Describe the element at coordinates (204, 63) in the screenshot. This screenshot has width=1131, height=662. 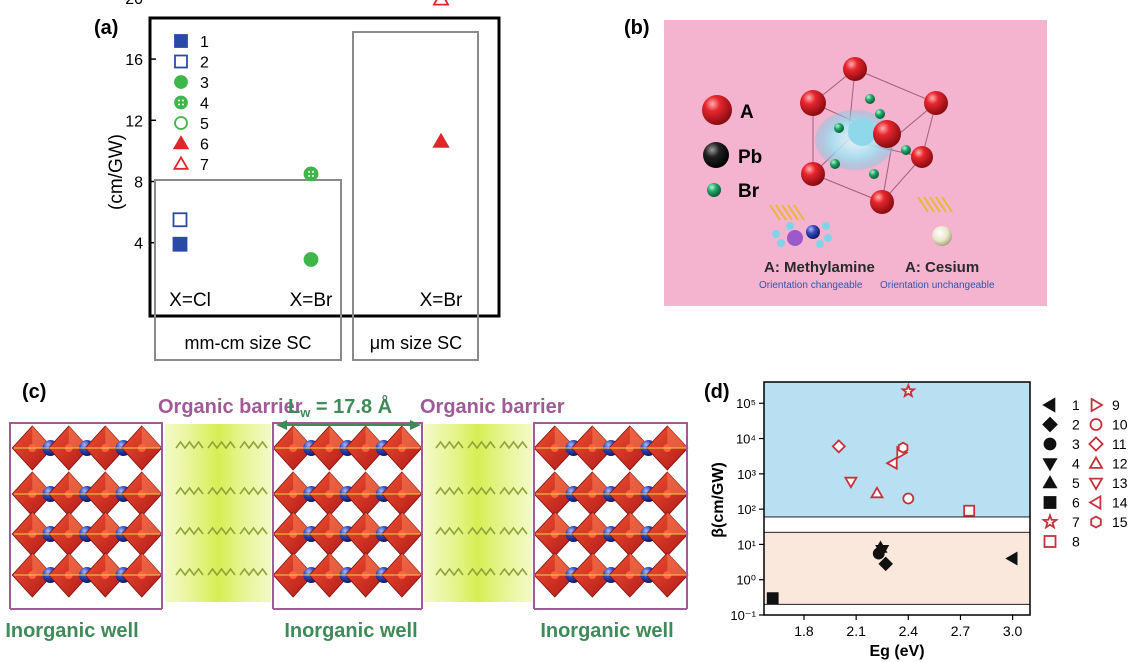
I see `panel-a-legend-label-2: 2` at that location.